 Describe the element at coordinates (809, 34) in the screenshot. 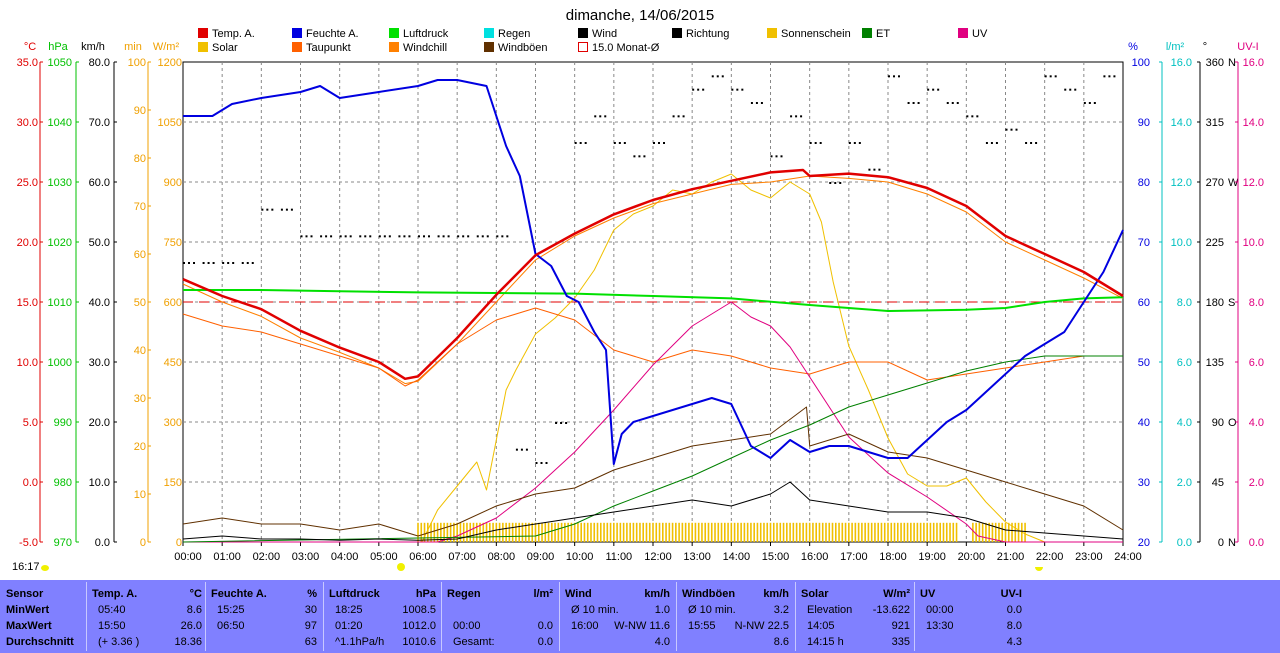

I see `legend-item: Sonnenschein` at that location.